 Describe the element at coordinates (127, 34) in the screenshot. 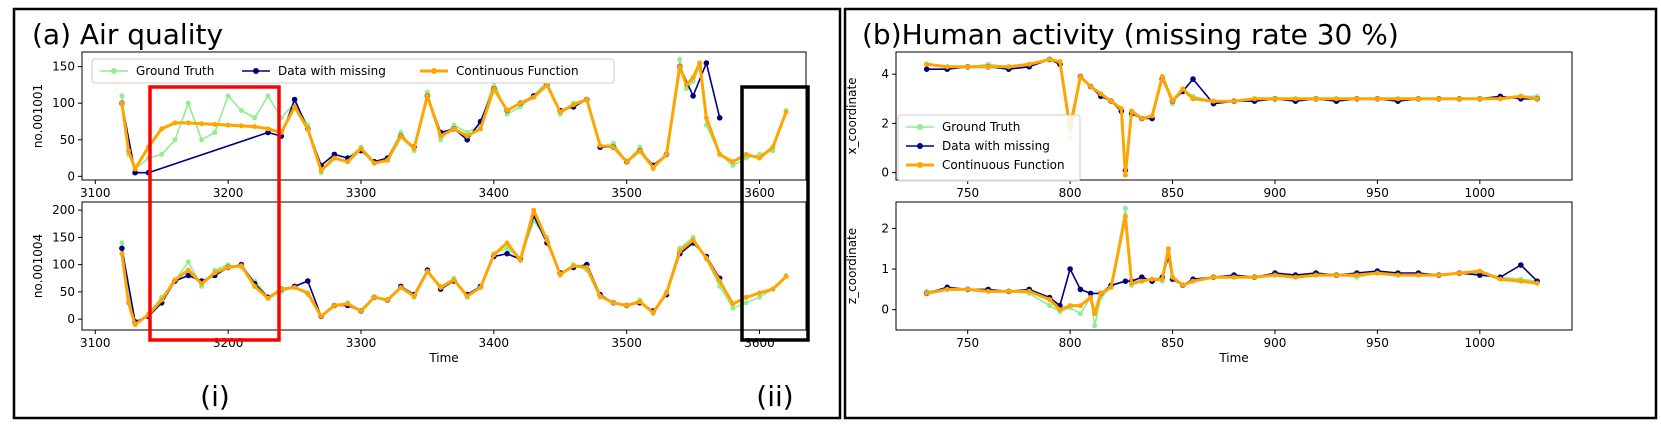

I see `panel-a-title: (a) Air quality` at that location.